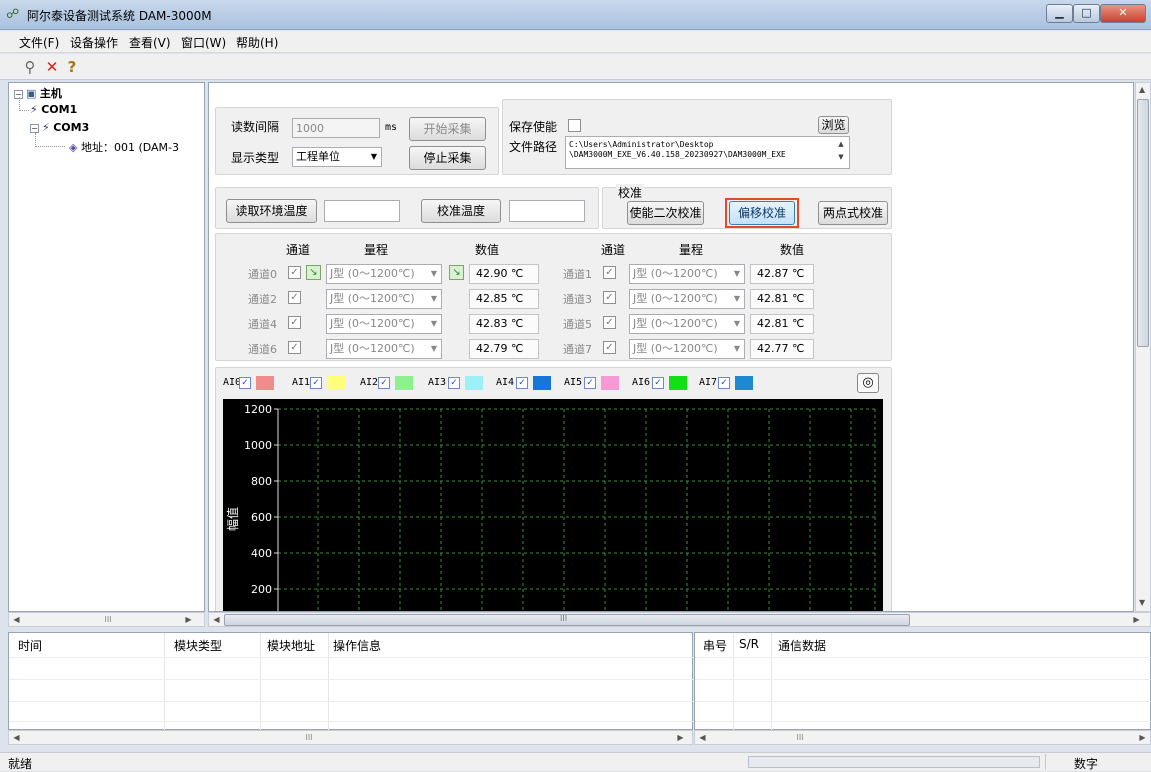  I want to click on scroll-thumb: III, so click(567, 620).